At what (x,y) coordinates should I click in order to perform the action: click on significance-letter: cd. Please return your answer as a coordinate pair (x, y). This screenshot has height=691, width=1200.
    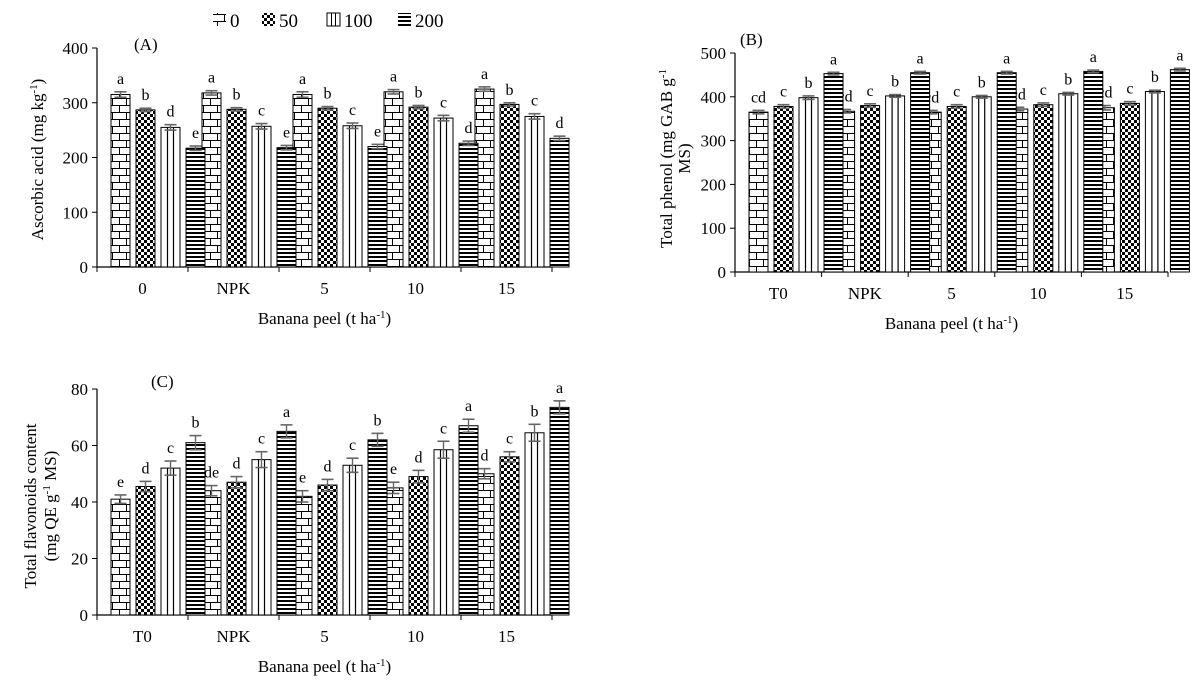
    Looking at the image, I should click on (758, 97).